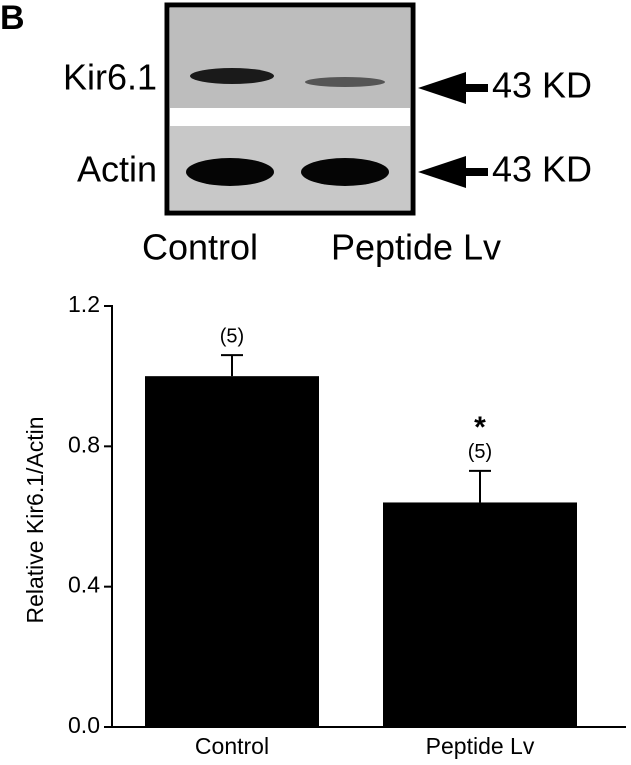  What do you see at coordinates (110, 77) in the screenshot?
I see `row-label: Kir6.1` at bounding box center [110, 77].